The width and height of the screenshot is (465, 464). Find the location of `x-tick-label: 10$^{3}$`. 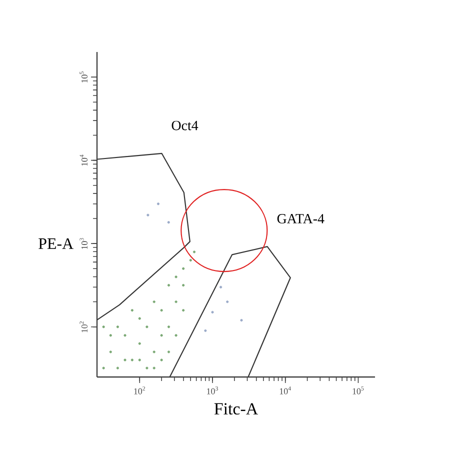

x-tick-label: 10$^{3}$ is located at coordinates (212, 390).